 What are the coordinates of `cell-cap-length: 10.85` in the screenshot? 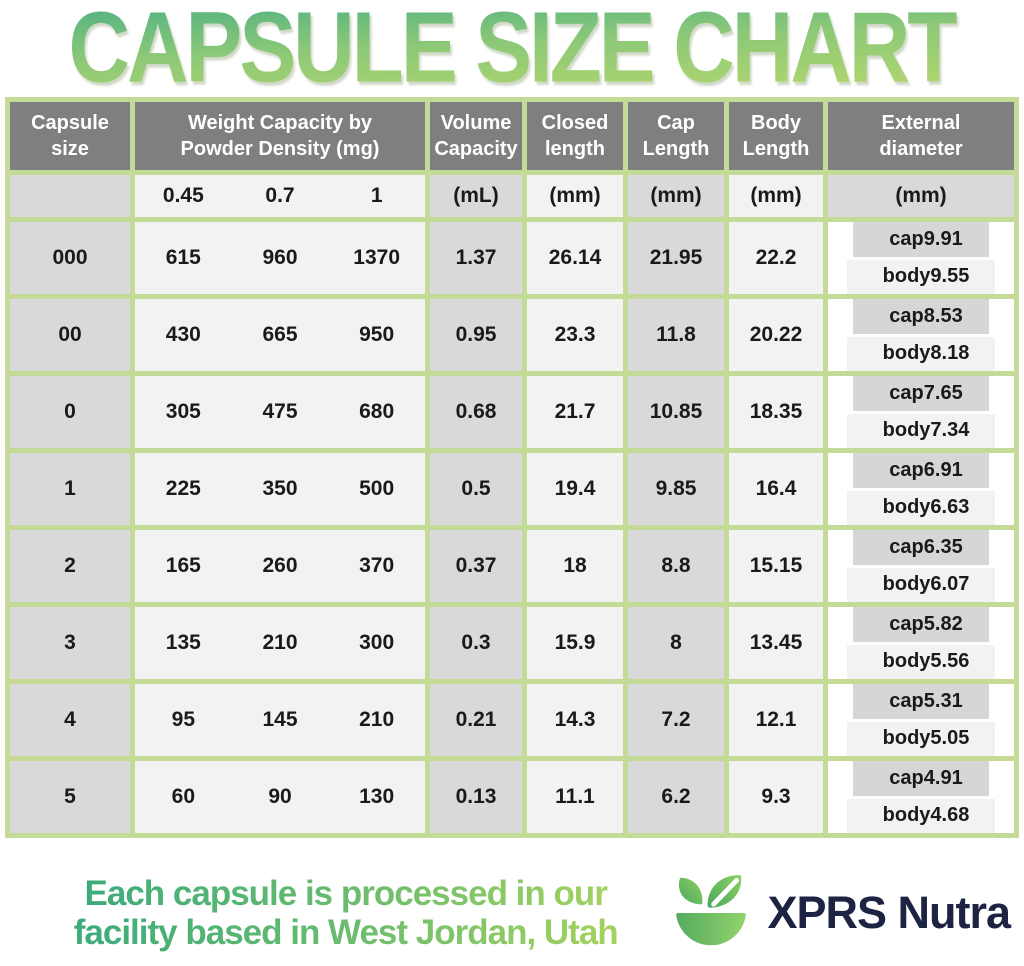 It's located at (676, 412).